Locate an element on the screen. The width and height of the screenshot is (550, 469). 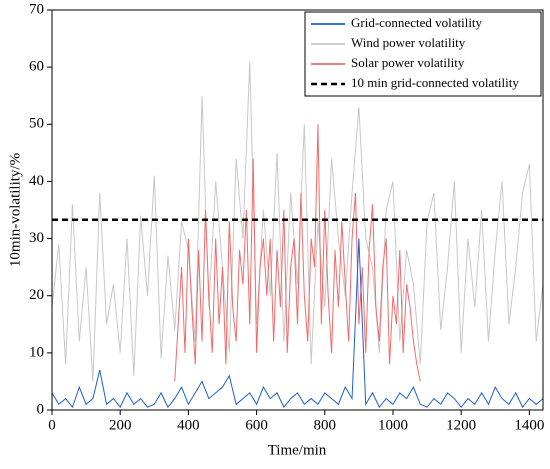
x-tick-label: 1200 is located at coordinates (461, 425).